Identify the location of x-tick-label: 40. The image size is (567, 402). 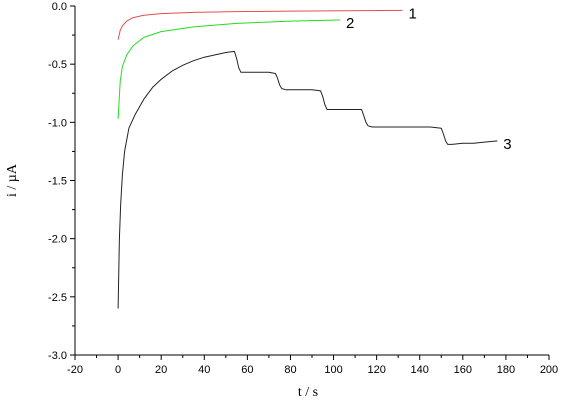
(204, 370).